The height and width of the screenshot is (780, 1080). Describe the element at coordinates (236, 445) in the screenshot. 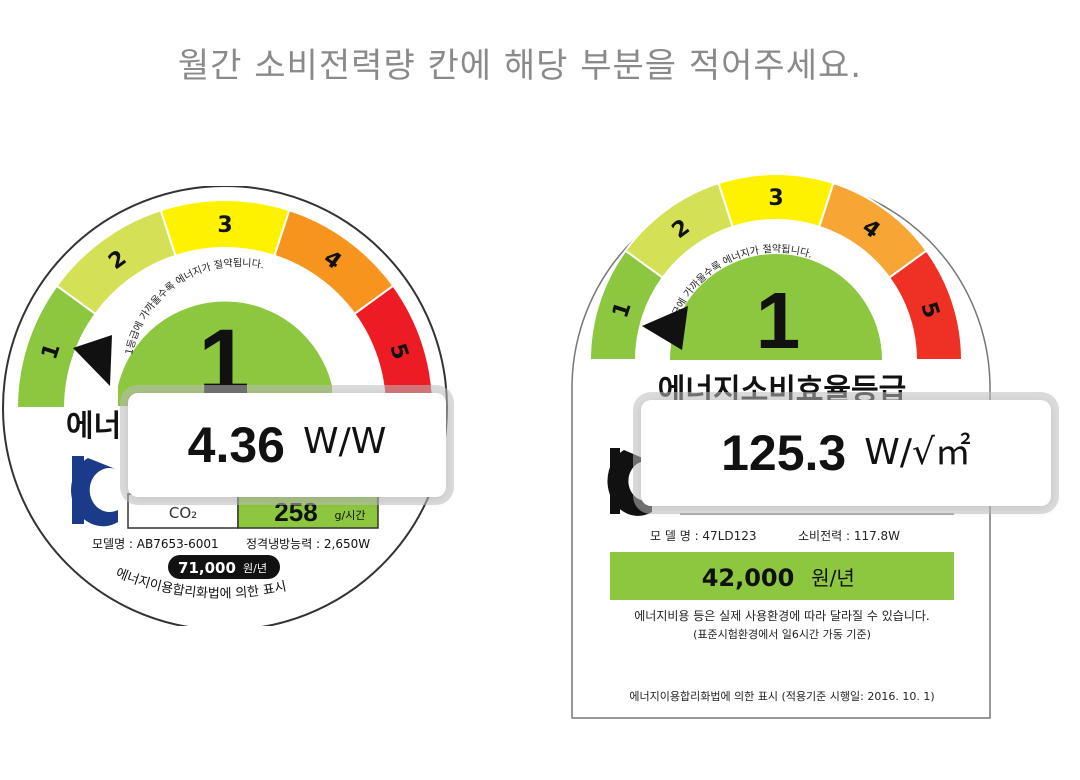

I see `left-overlay-value: 4.36` at that location.